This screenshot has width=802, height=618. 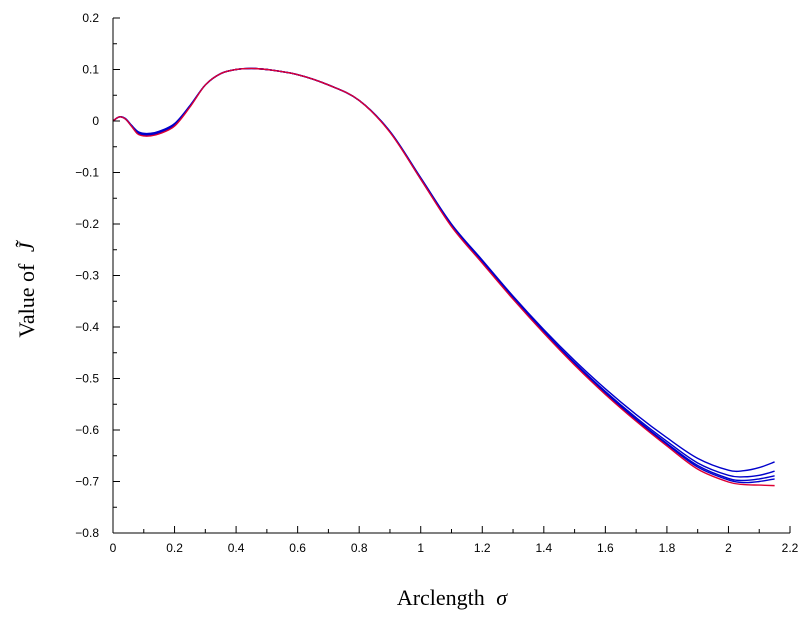 I want to click on x-tick-label: 0.4, so click(x=236, y=548).